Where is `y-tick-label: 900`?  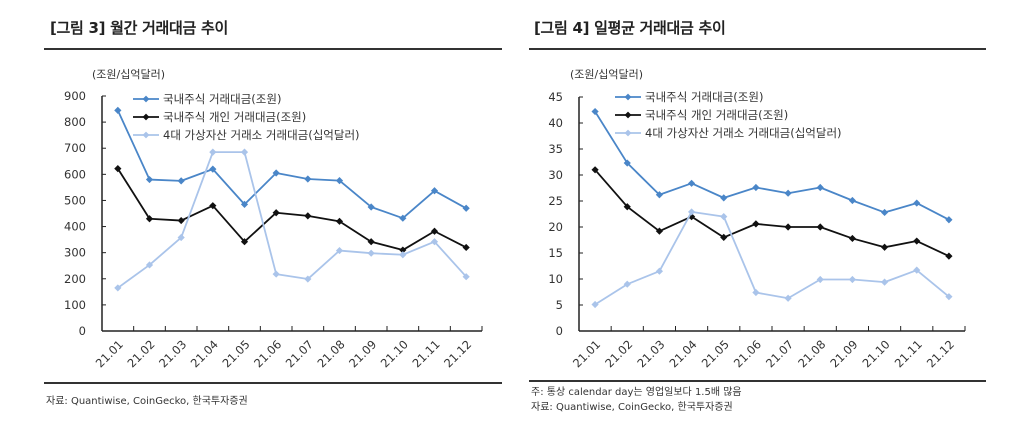 y-tick-label: 900 is located at coordinates (75, 96).